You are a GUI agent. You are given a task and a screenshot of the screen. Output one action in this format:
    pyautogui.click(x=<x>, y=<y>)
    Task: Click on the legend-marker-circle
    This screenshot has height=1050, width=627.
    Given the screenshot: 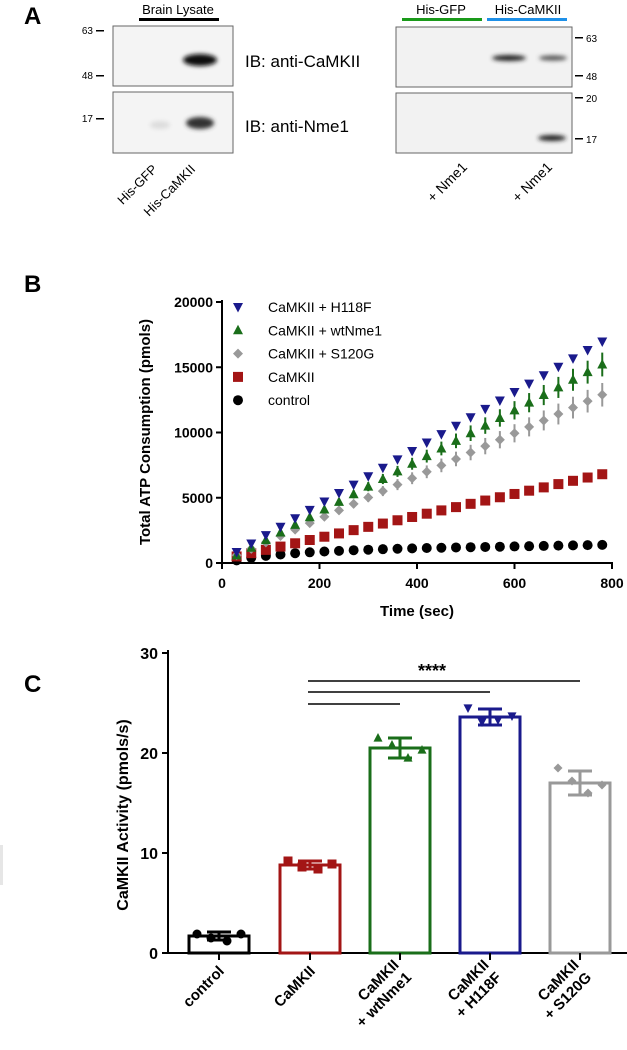 What is the action you would take?
    pyautogui.click(x=238, y=400)
    